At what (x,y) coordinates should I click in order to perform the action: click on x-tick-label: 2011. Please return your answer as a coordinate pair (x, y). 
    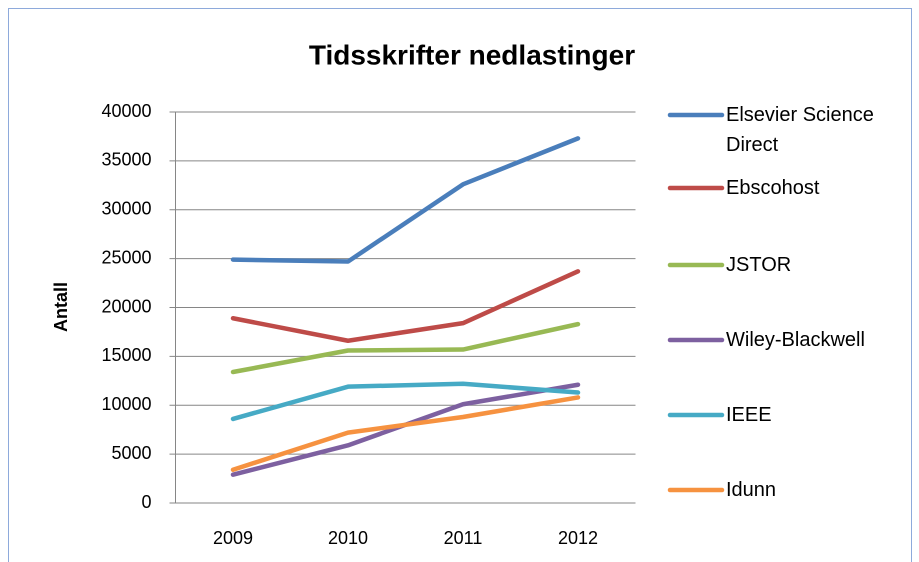
    Looking at the image, I should click on (463, 538).